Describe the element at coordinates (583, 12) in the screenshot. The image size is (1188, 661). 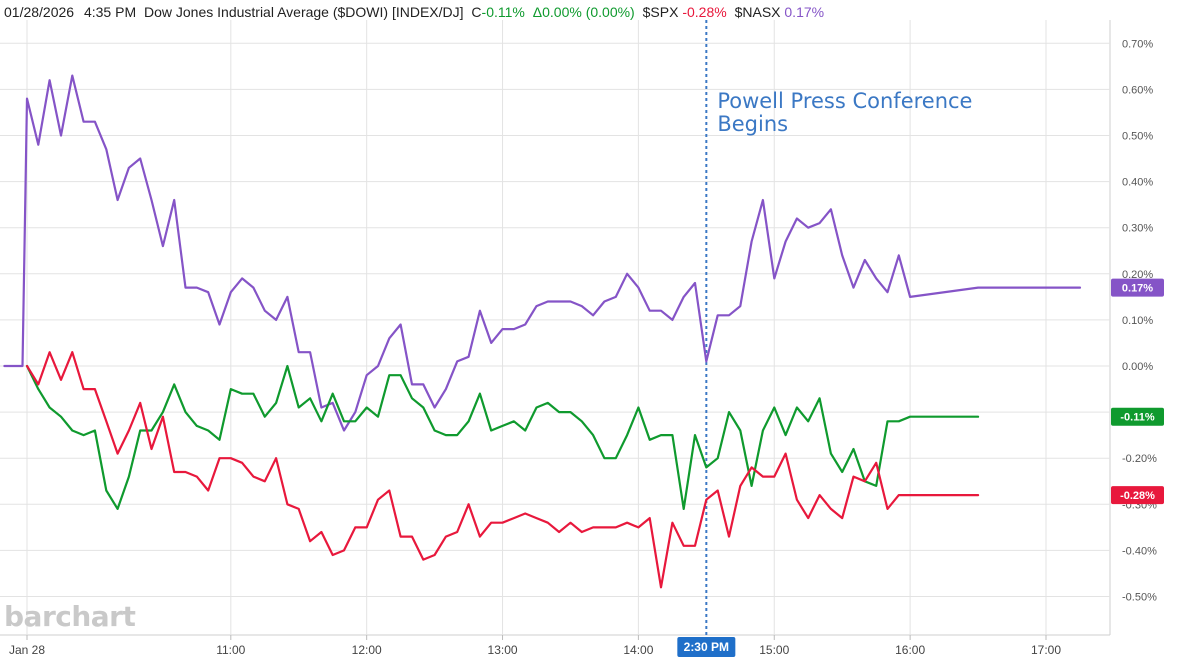
I see `header-change: Δ0.00% (0.00%)` at that location.